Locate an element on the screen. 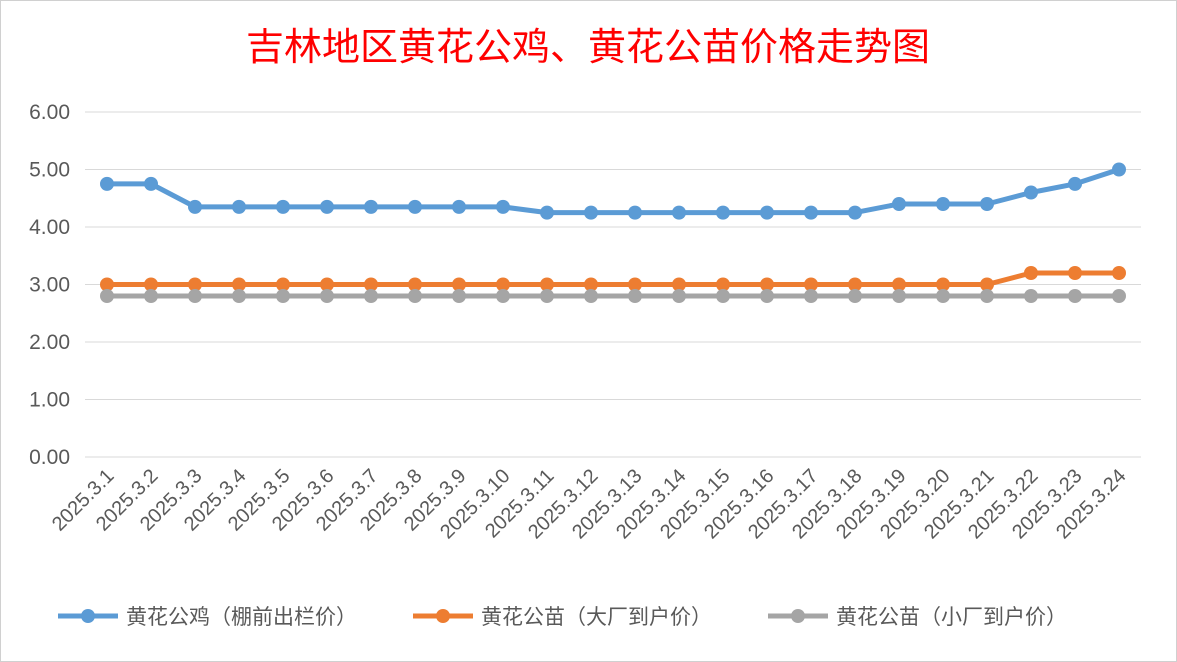 Image resolution: width=1177 pixels, height=662 pixels. y-tick-label: 1.00 is located at coordinates (49, 400).